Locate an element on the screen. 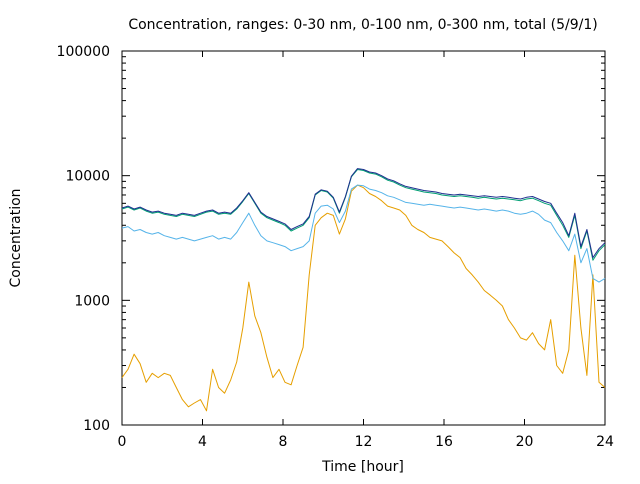 The width and height of the screenshot is (640, 484). y-axis-label: Concentration is located at coordinates (16, 237).